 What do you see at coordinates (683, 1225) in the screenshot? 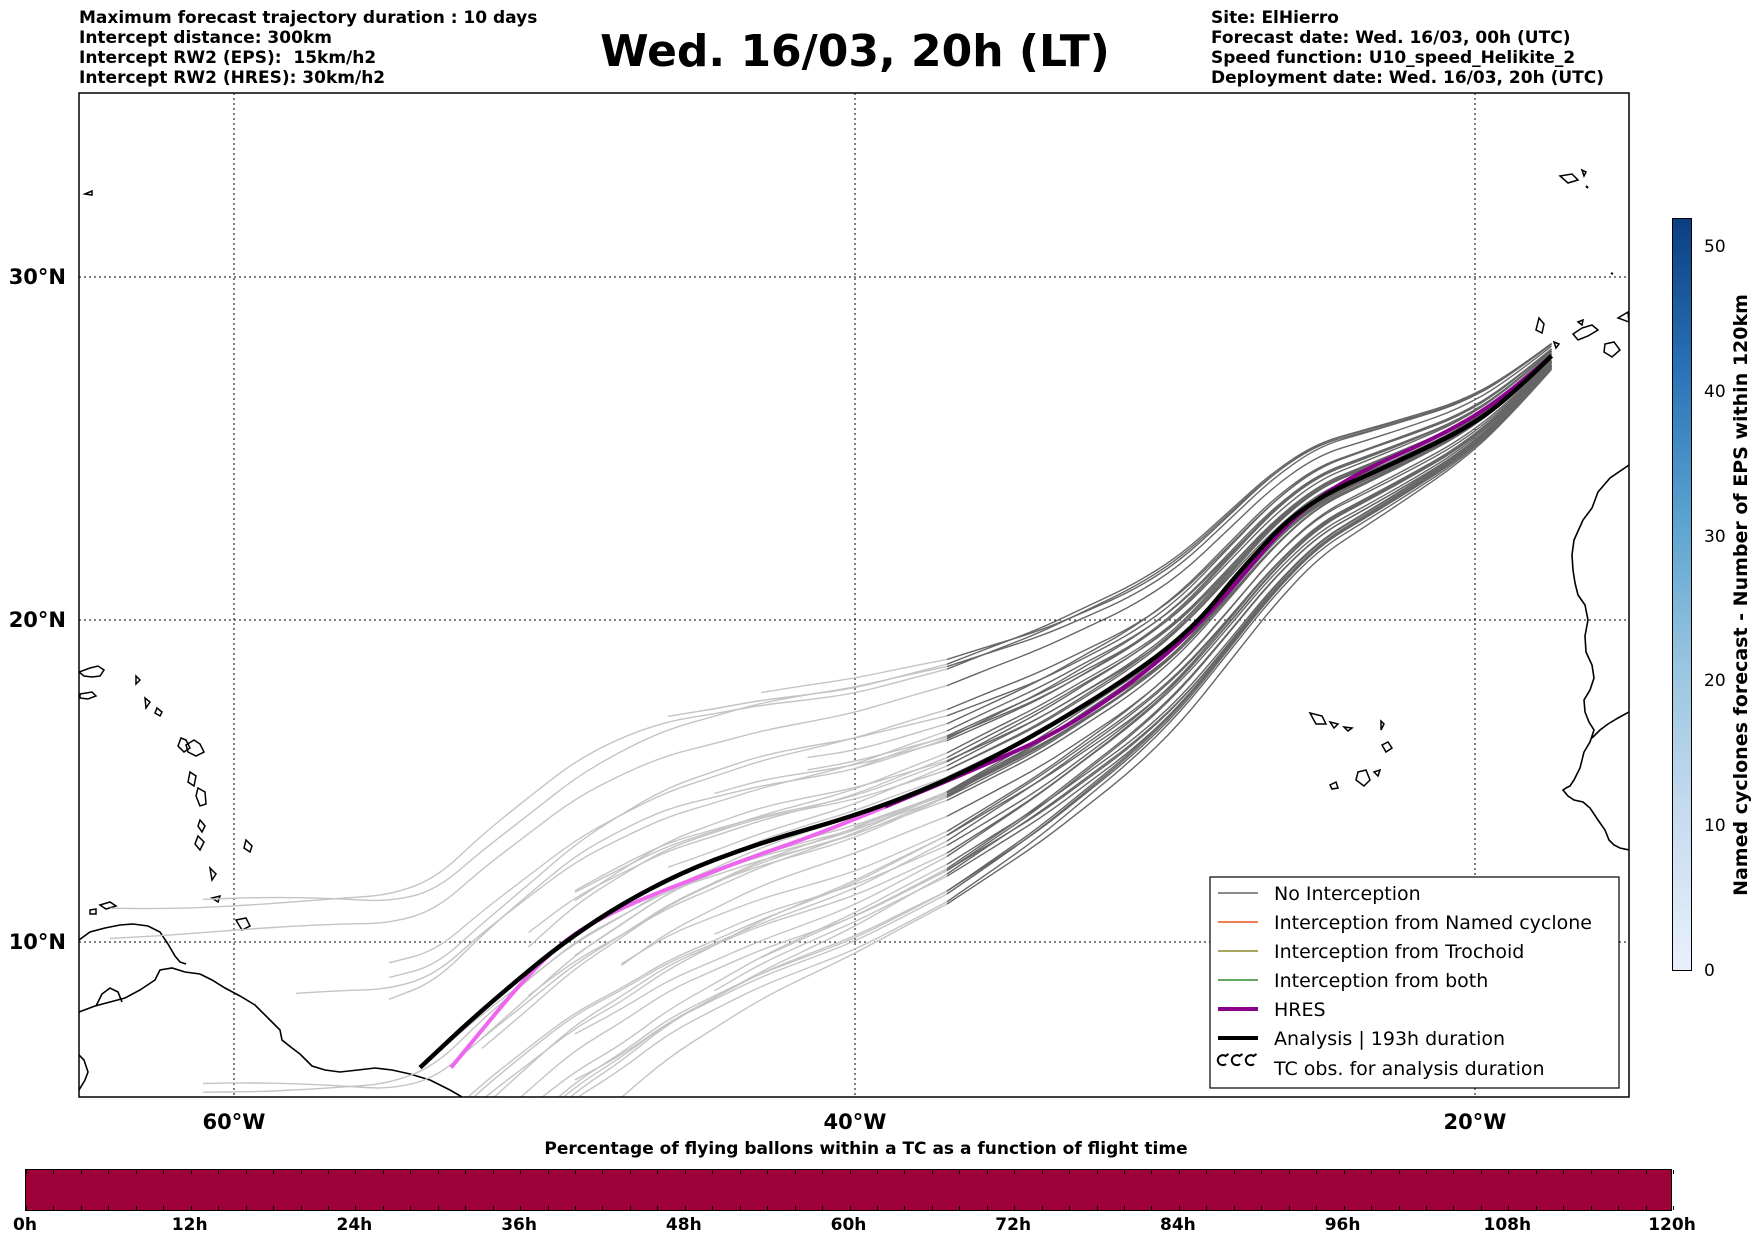
I see `bottom-colorbar-tick-label: 48h` at bounding box center [683, 1225].